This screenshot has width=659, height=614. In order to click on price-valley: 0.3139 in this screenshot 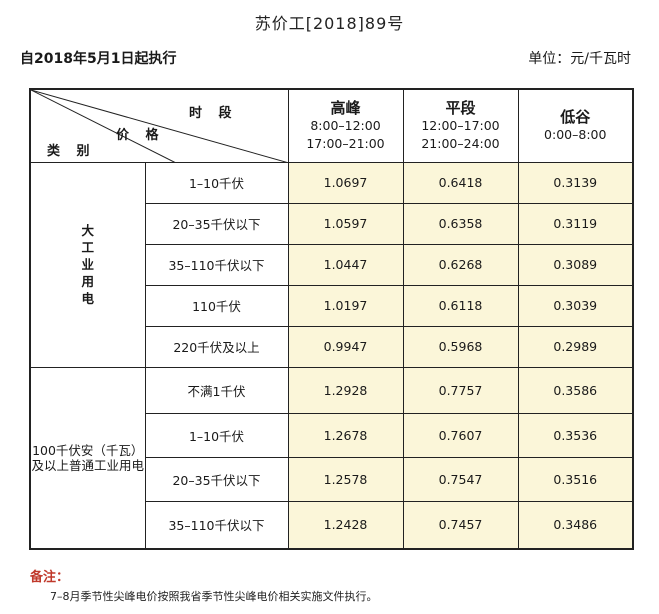, I will do `click(575, 182)`.